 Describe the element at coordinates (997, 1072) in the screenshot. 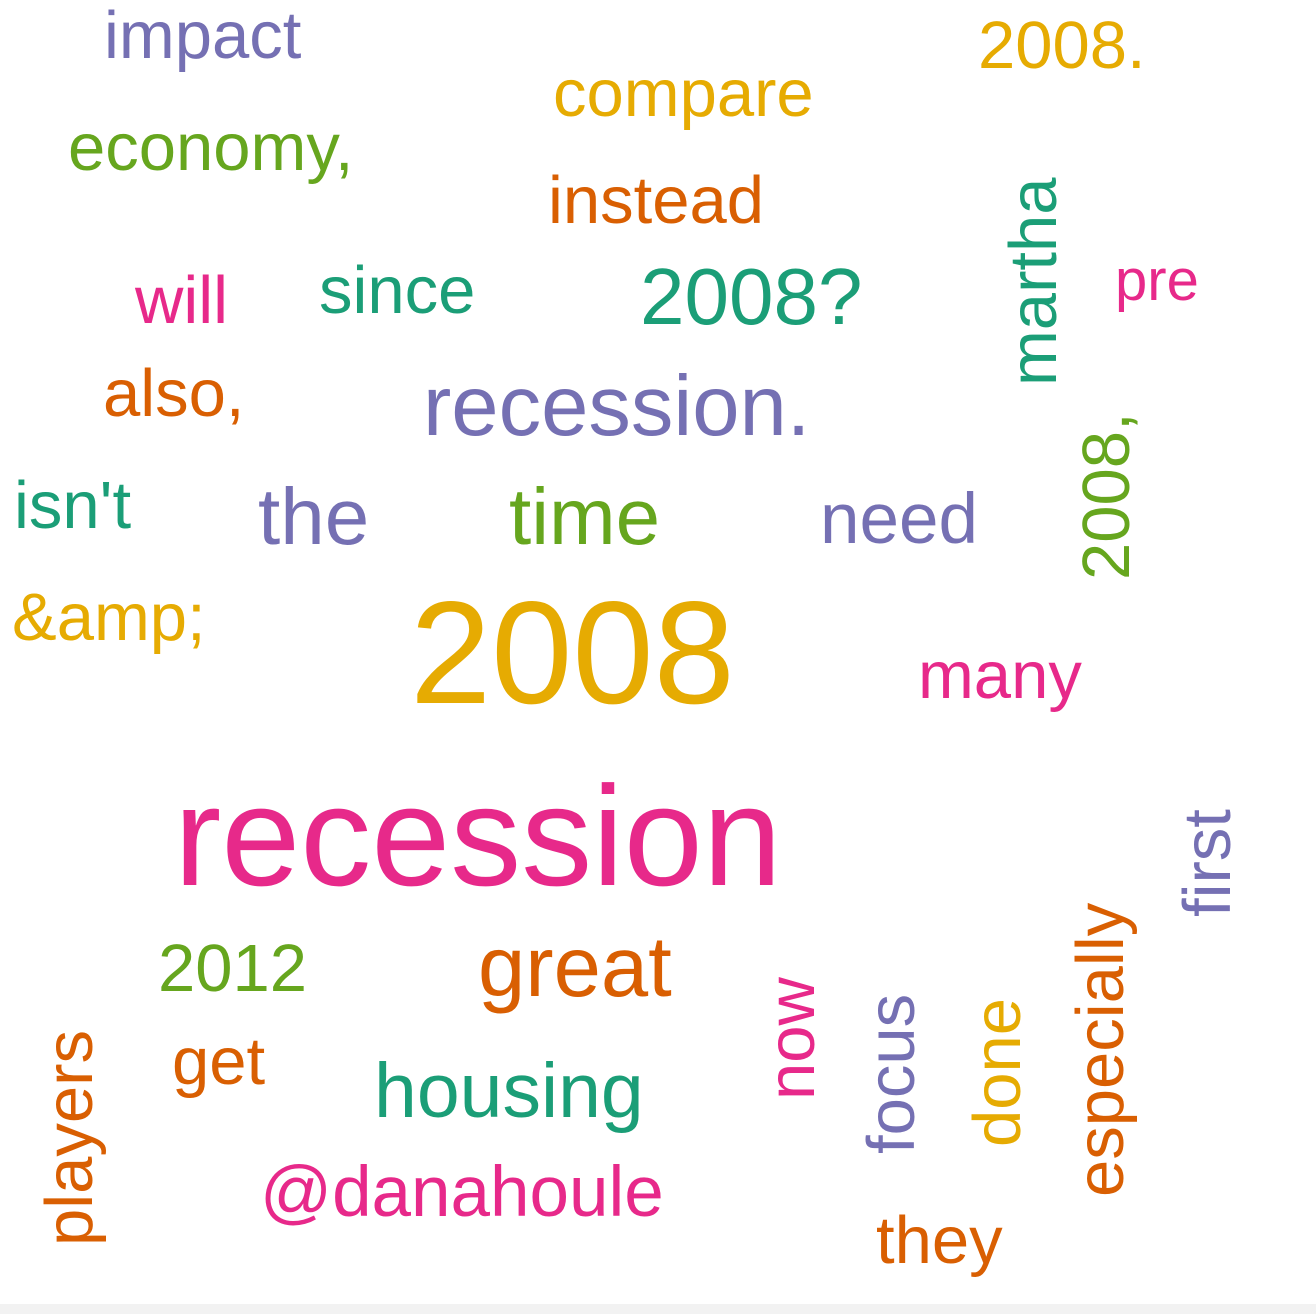

I see `word-done: done` at that location.